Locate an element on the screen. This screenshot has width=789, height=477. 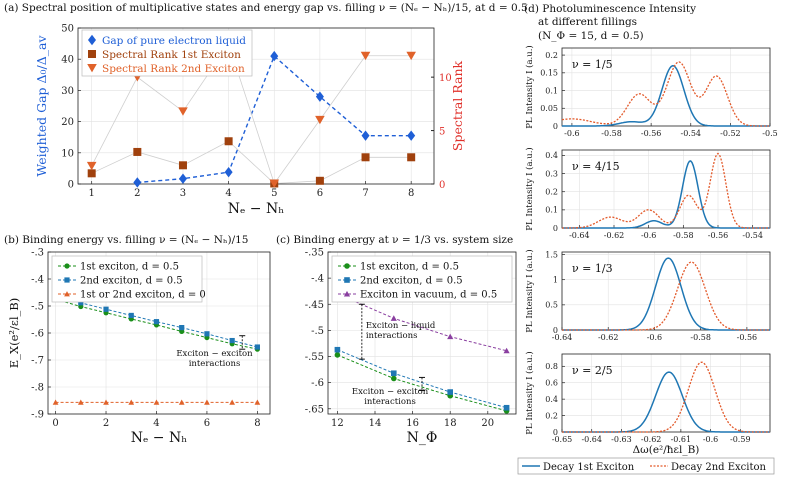
panel-d1-ytick-label-1: 0.1 is located at coordinates (551, 210).